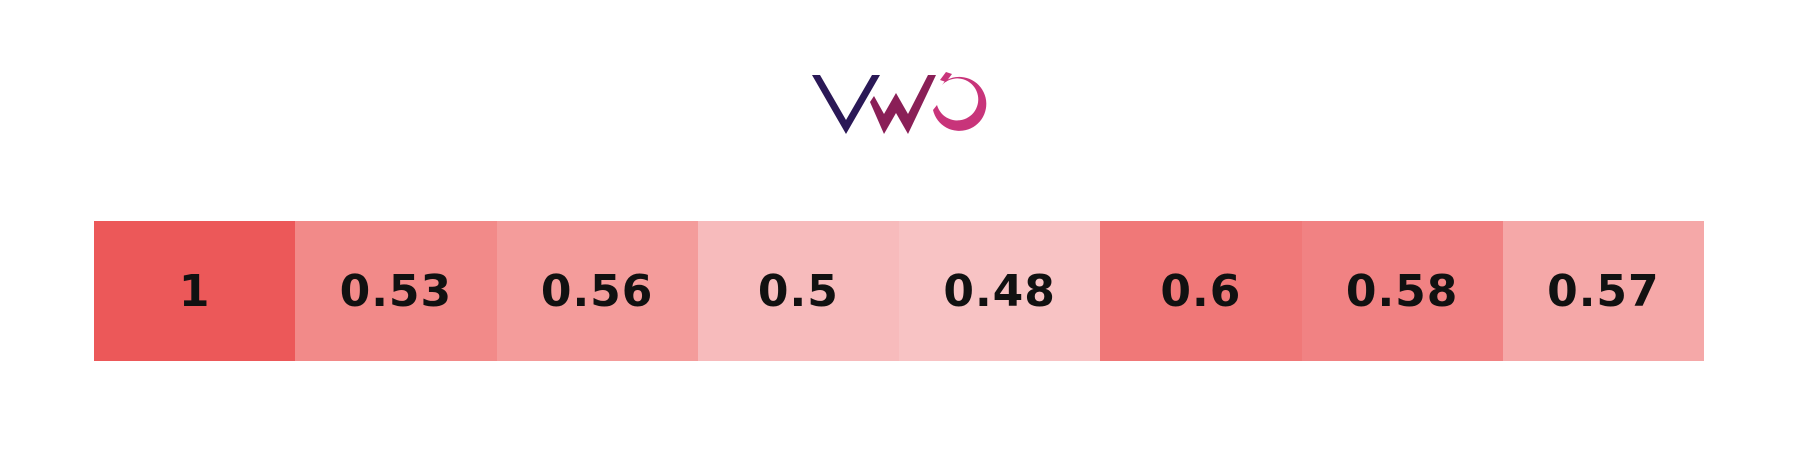  I want to click on heatmap-cell-4: 0.5, so click(798, 291).